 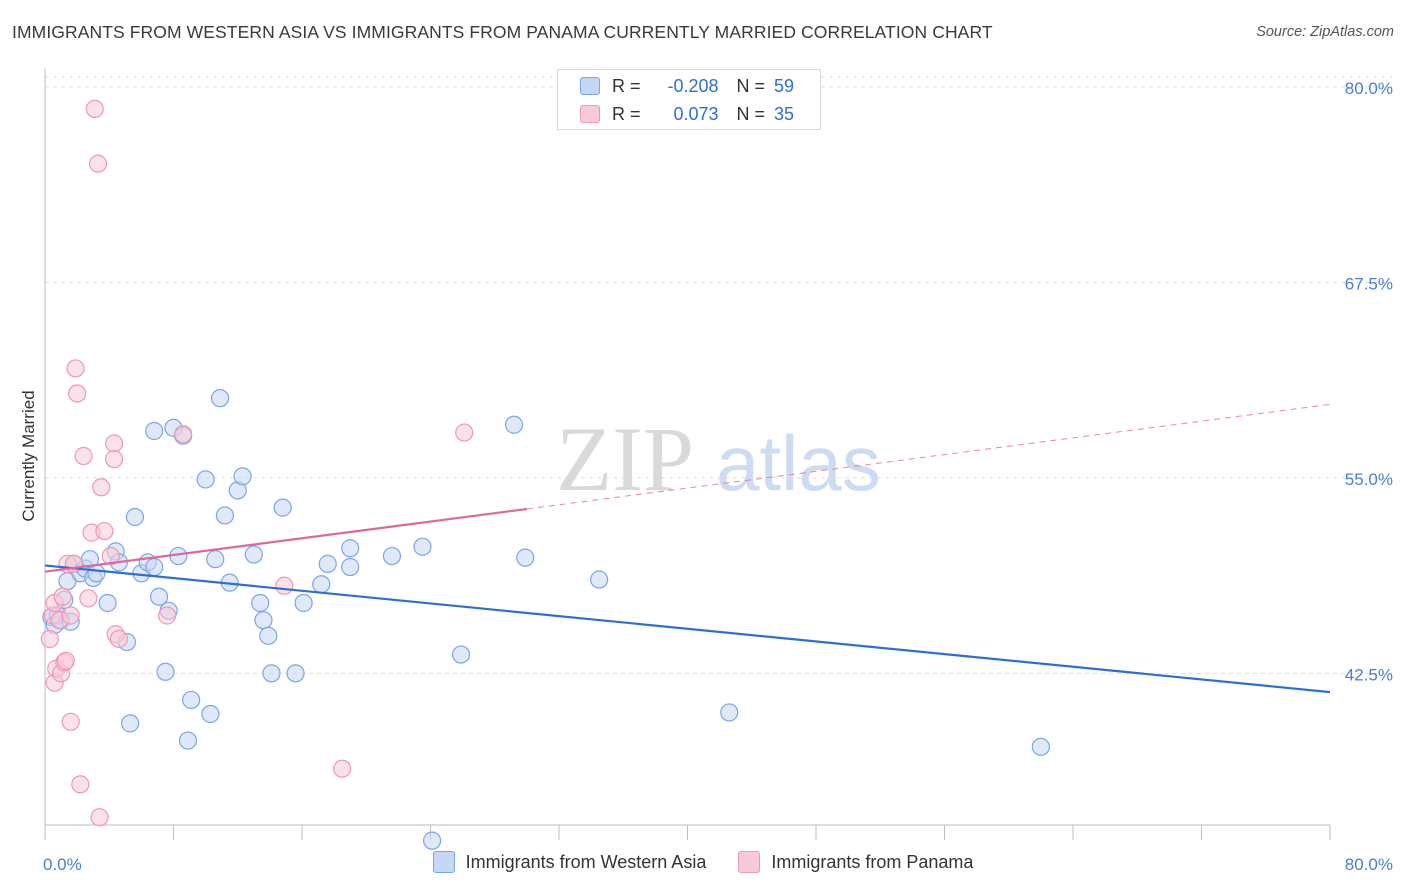 What do you see at coordinates (1369, 283) in the screenshot?
I see `y-tick-label: 67.5%` at bounding box center [1369, 283].